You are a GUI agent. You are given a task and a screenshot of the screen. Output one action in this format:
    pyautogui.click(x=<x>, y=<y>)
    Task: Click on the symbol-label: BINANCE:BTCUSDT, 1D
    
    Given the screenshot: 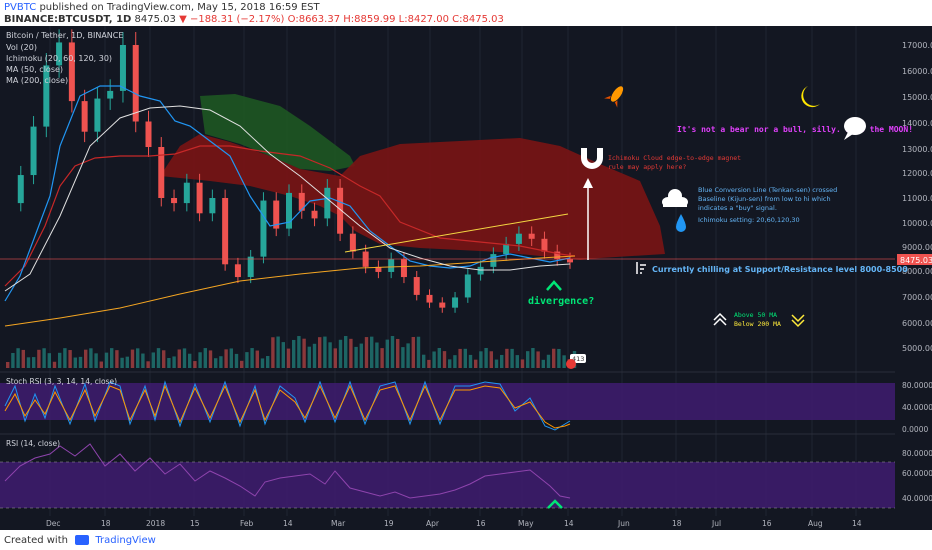 What is the action you would take?
    pyautogui.click(x=68, y=19)
    